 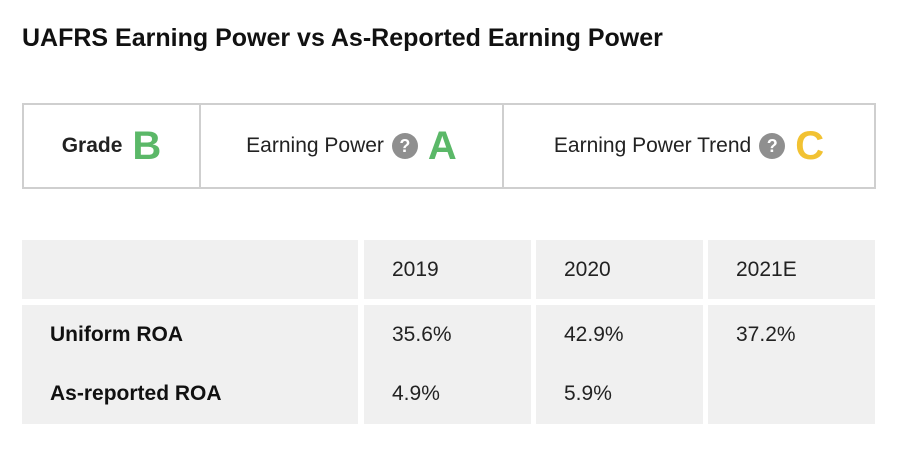 I want to click on table-header-cell-2021e: 2021E, so click(x=791, y=269).